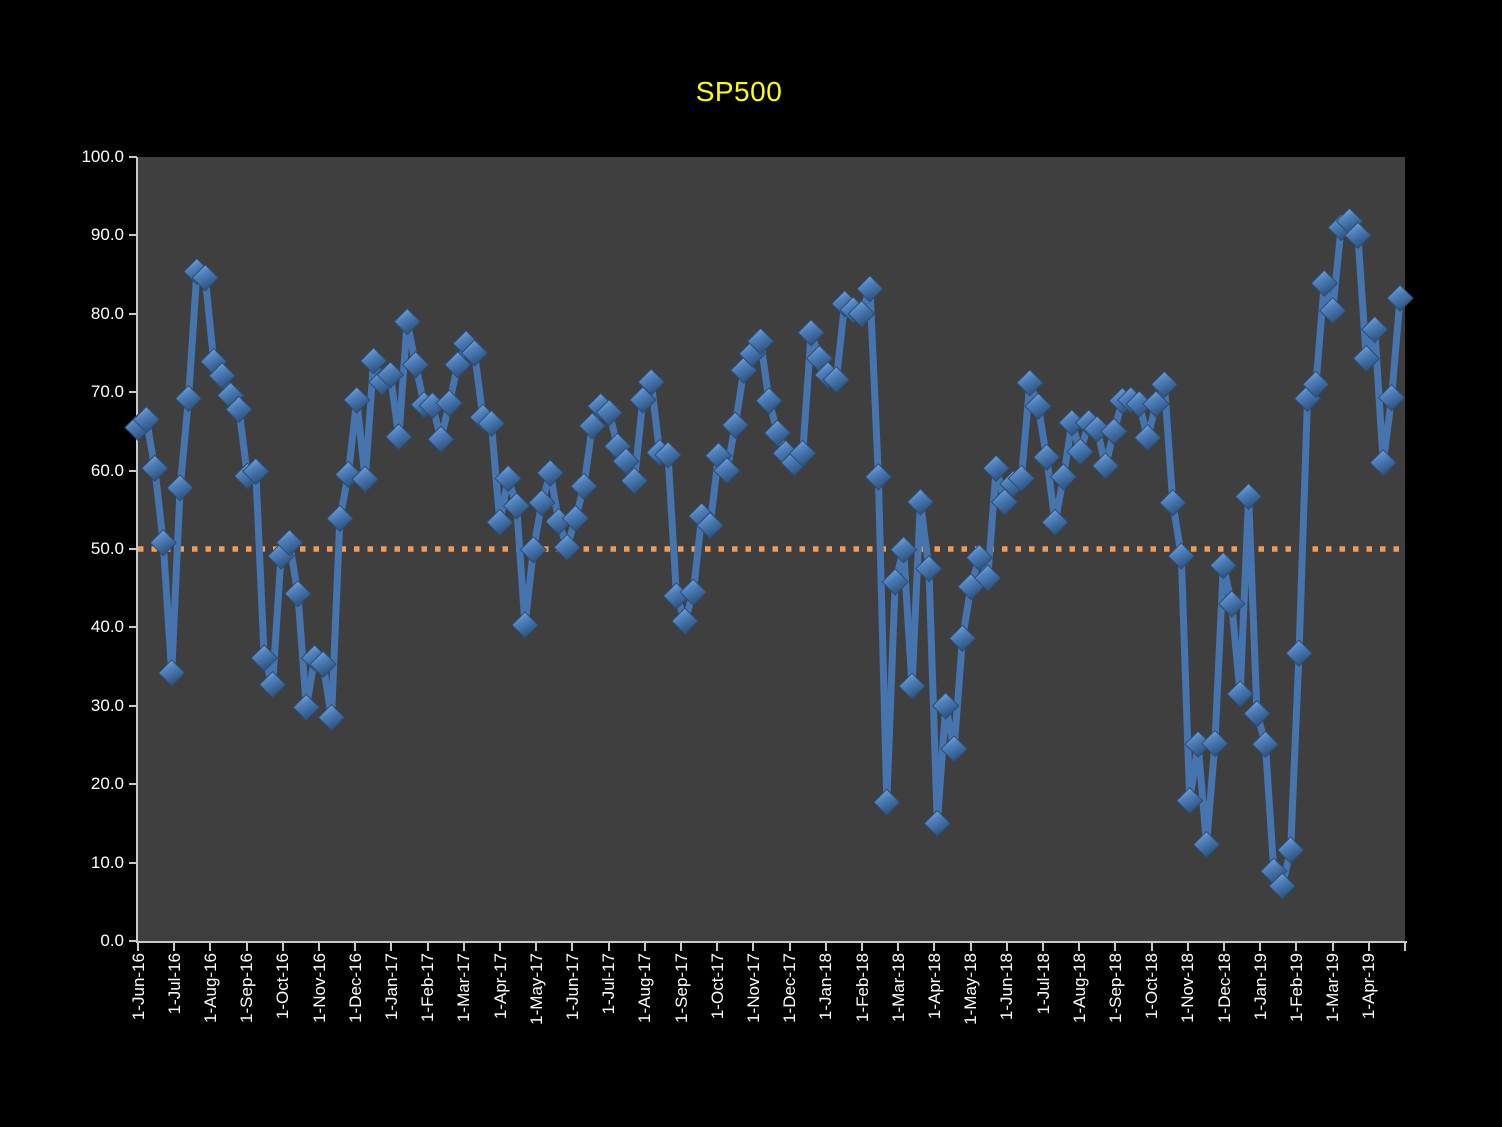 The width and height of the screenshot is (1502, 1127). I want to click on x-tick-label: 1-Jun-16, so click(138, 987).